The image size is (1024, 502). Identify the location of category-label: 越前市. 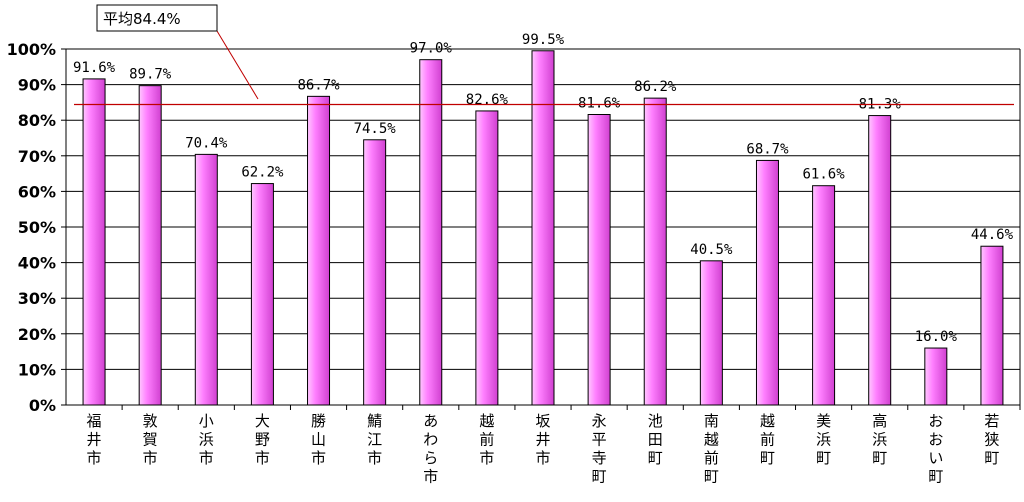
(486, 439).